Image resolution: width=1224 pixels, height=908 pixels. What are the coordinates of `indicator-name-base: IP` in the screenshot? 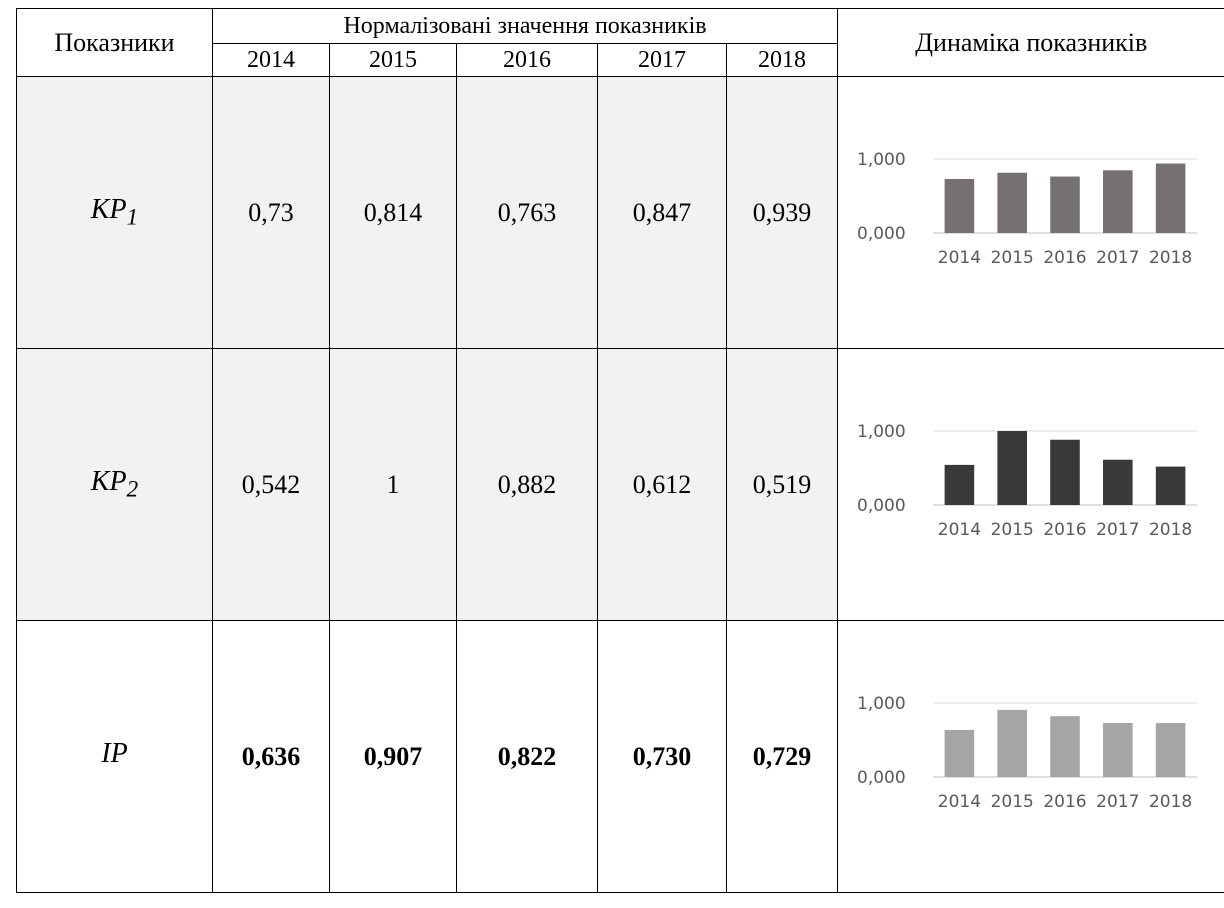 It's located at (114, 753).